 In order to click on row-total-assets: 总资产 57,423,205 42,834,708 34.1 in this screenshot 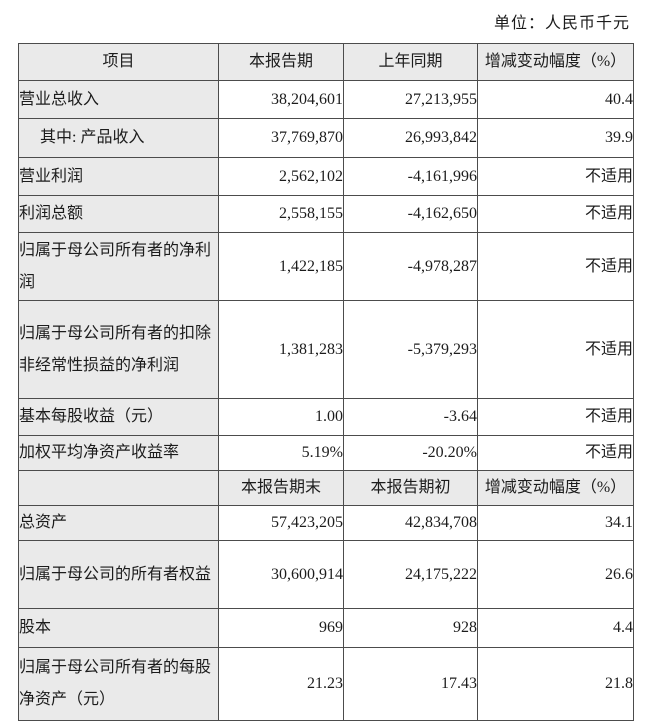, I will do `click(326, 523)`.